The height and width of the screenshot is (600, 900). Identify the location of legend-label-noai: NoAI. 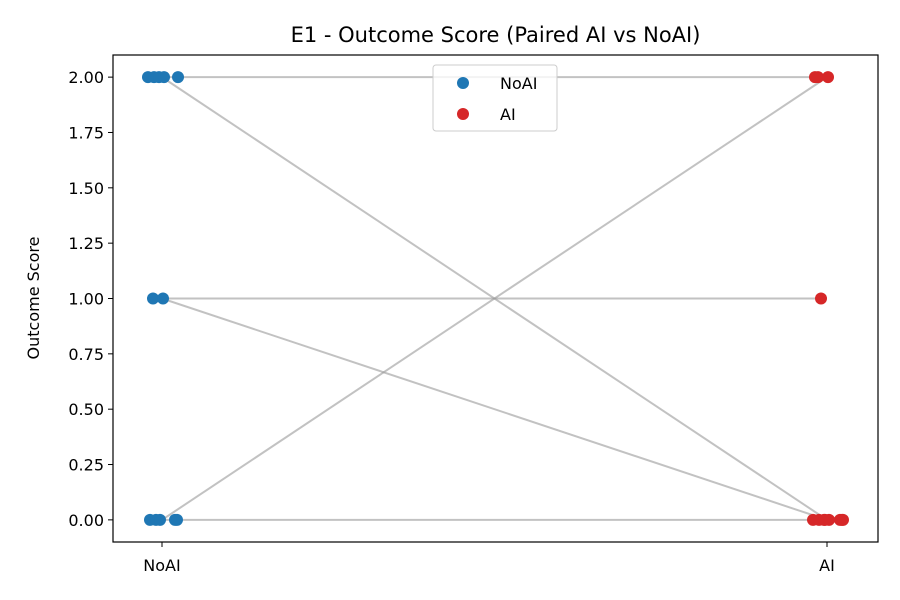
(518, 83).